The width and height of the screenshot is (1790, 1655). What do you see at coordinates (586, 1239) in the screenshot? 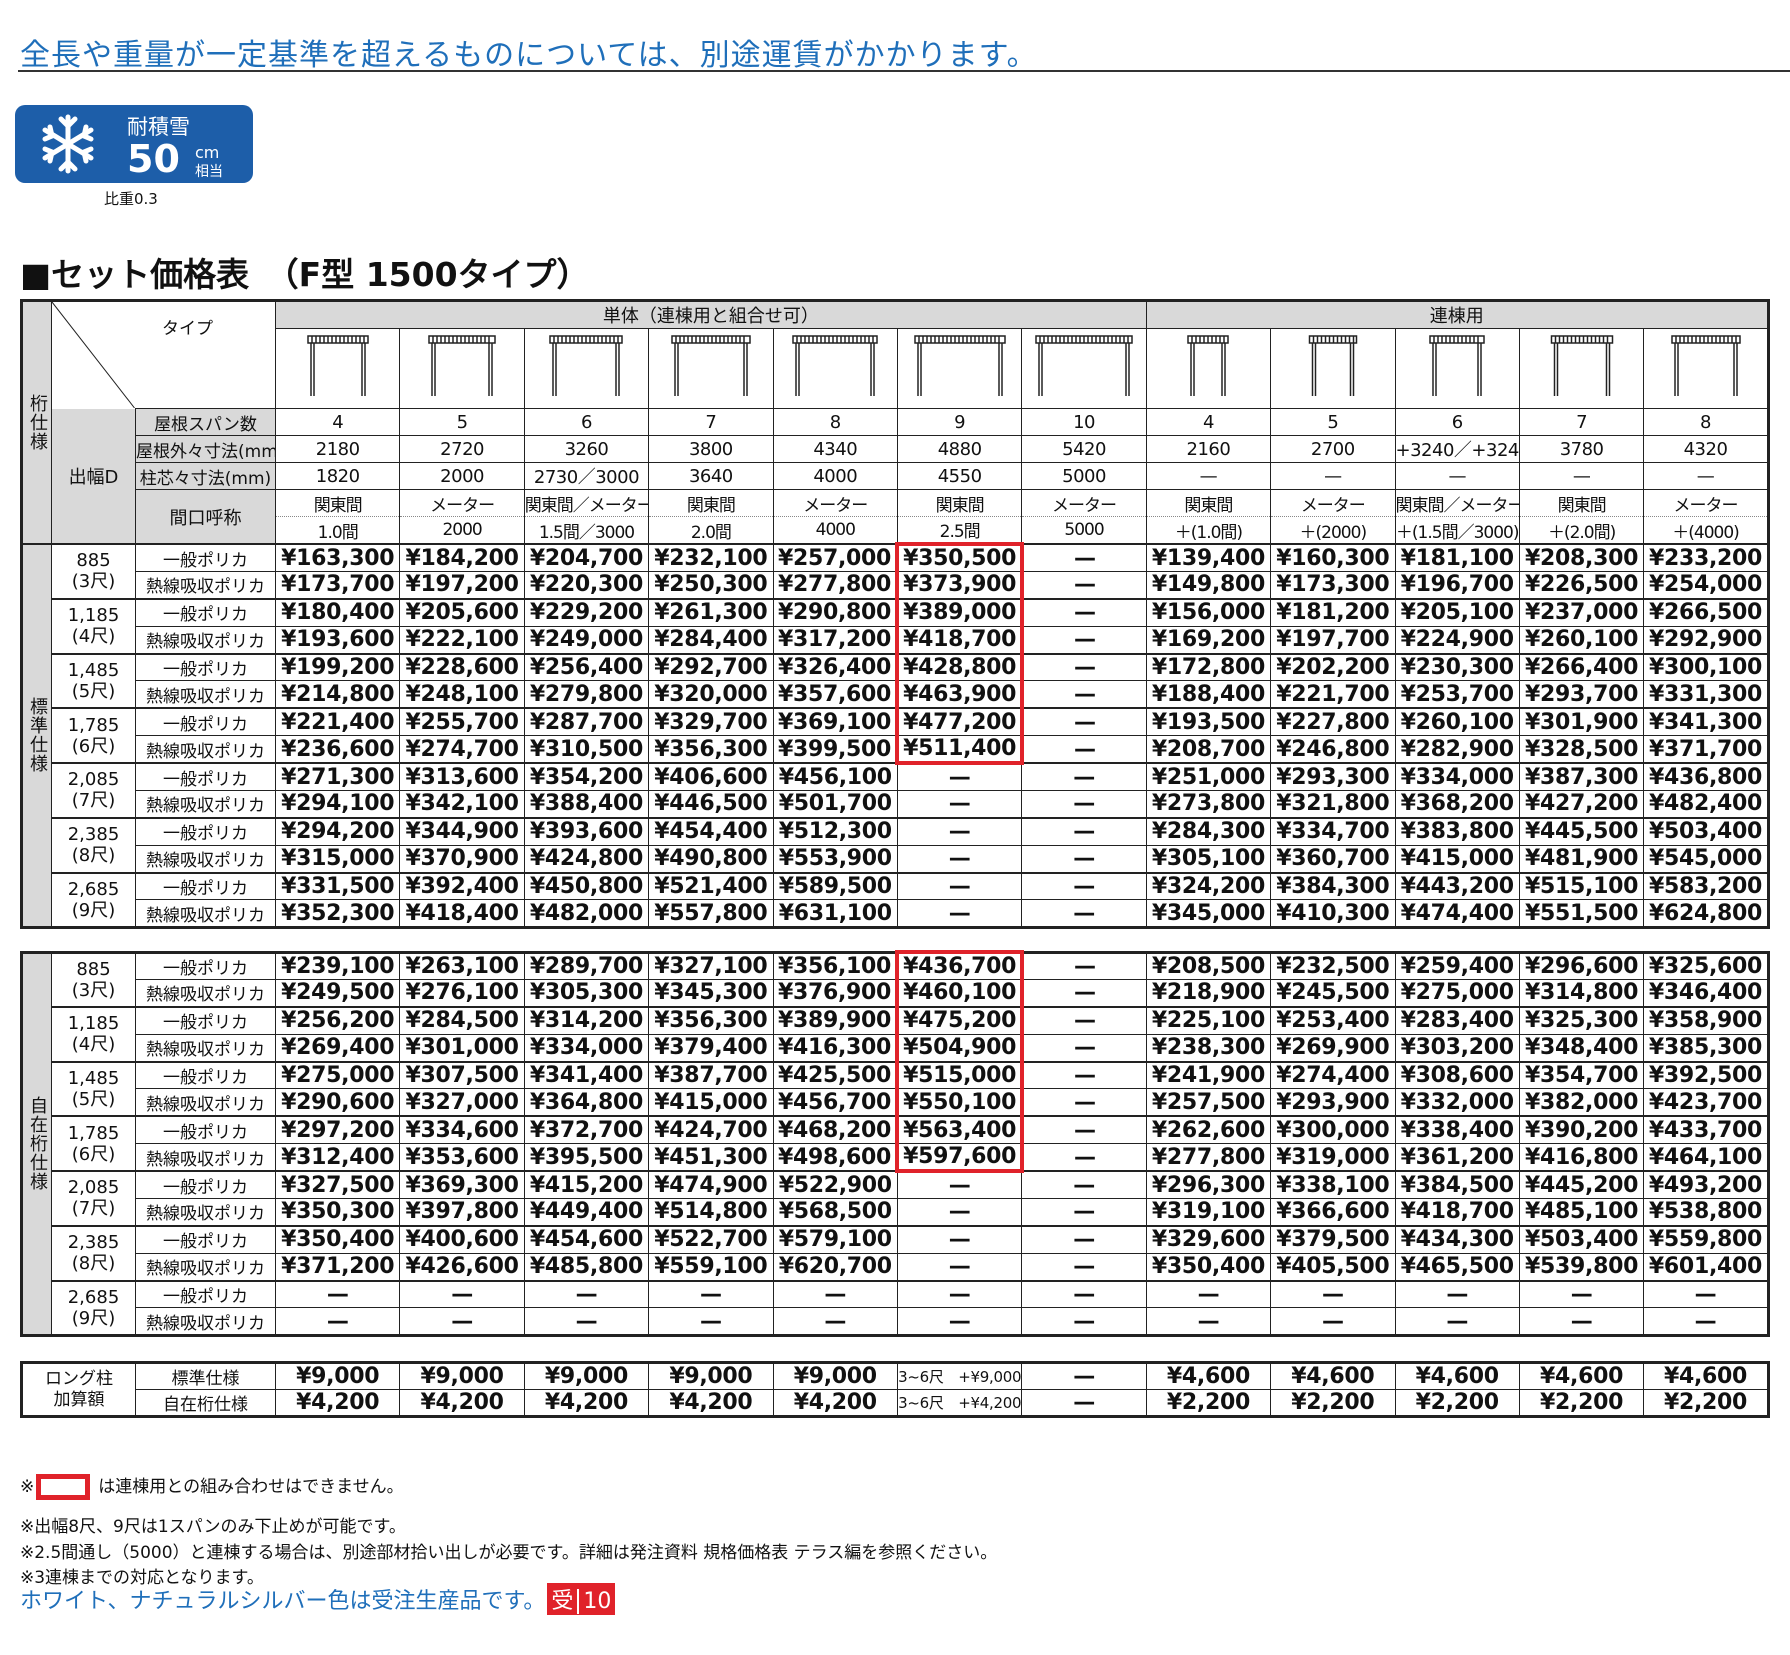
I see `price: ¥454,600` at bounding box center [586, 1239].